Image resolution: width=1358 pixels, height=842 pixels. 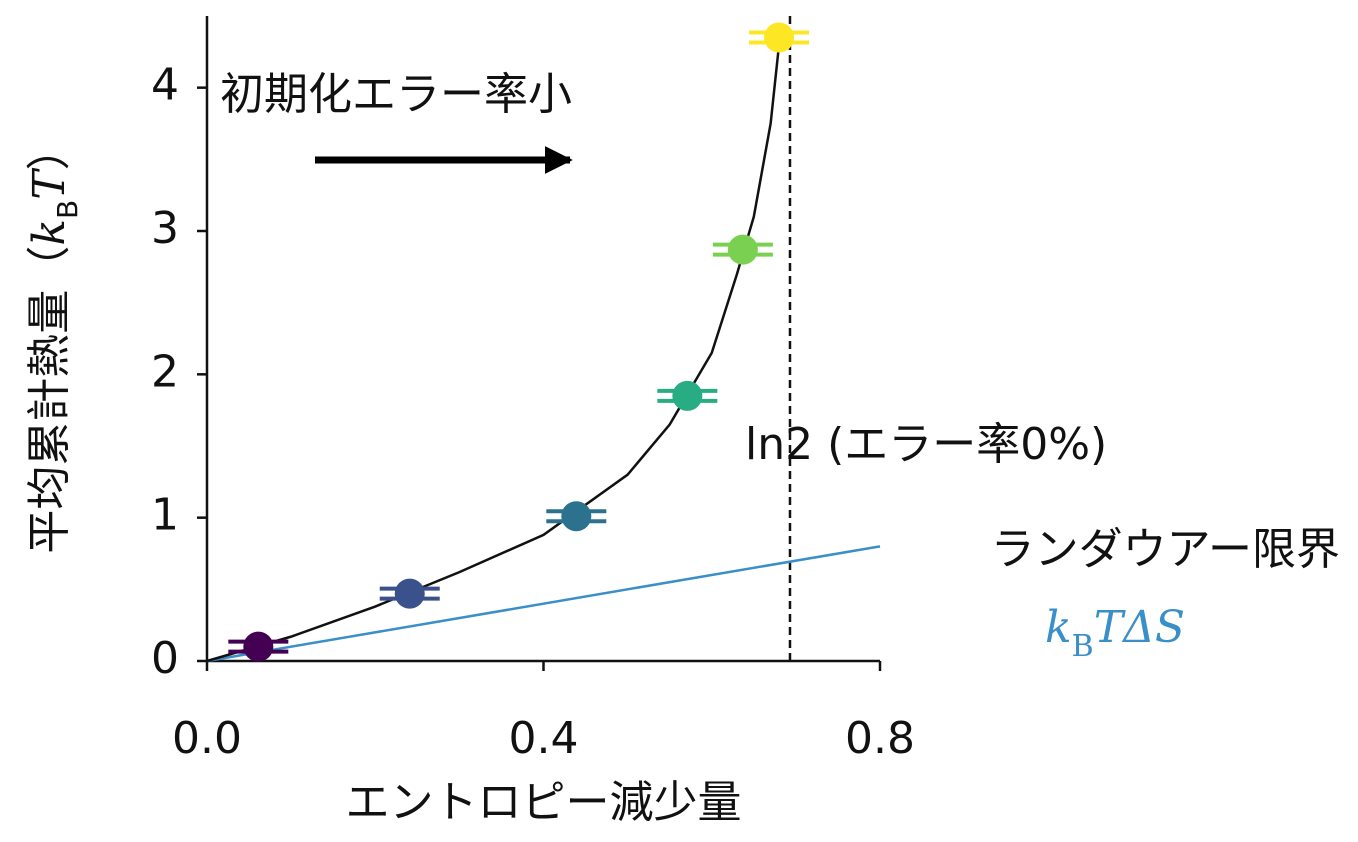 I want to click on y-tick-label: 0, so click(x=165, y=658).